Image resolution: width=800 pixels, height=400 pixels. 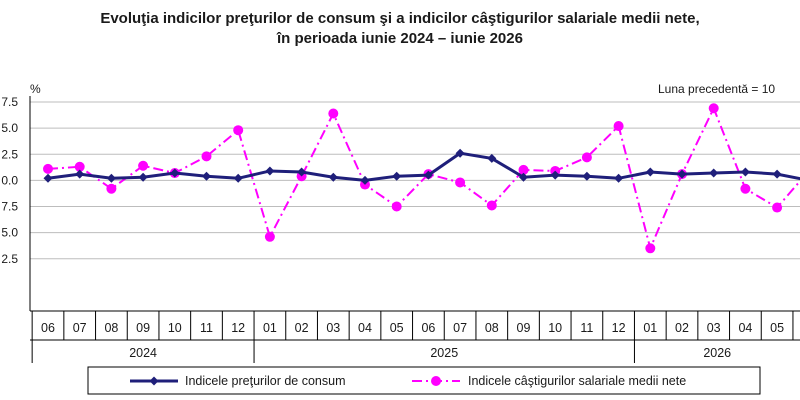 What do you see at coordinates (143, 353) in the screenshot?
I see `year-label: 2024` at bounding box center [143, 353].